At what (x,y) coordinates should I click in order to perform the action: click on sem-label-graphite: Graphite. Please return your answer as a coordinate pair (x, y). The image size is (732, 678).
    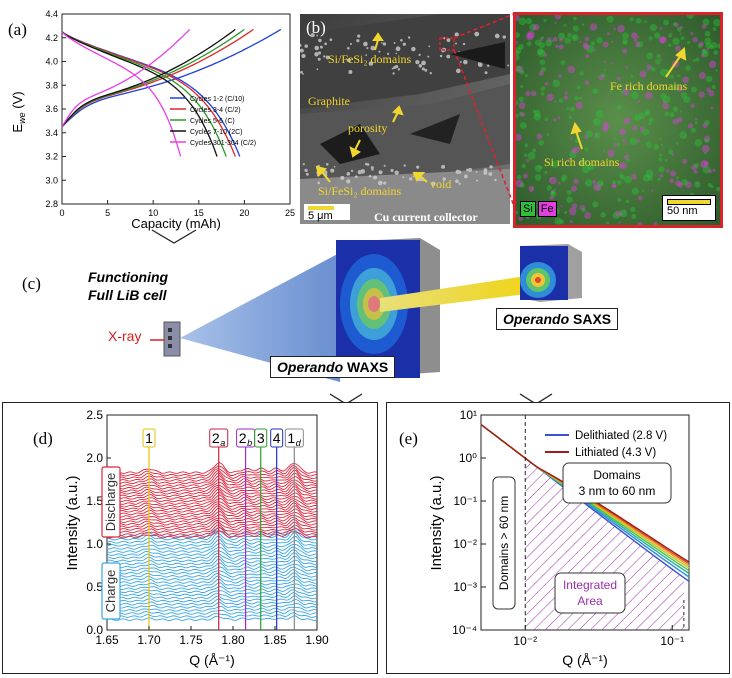
    Looking at the image, I should click on (329, 101).